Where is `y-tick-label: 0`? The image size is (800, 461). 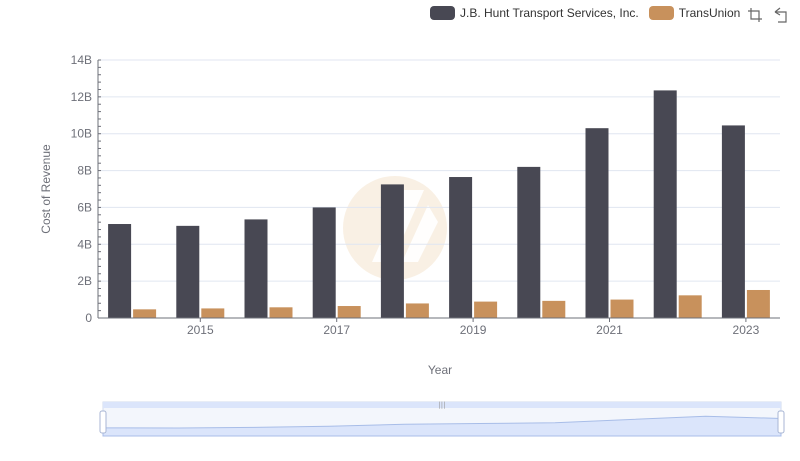 y-tick-label: 0 is located at coordinates (88, 318).